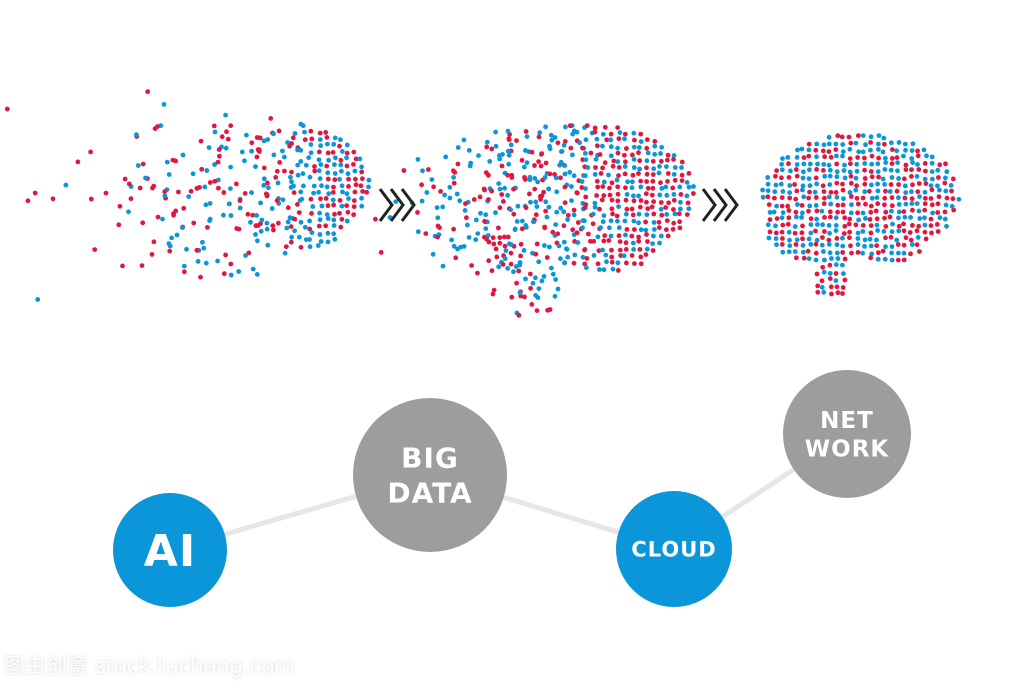 The image size is (1023, 682). What do you see at coordinates (509, 492) in the screenshot?
I see `connectors` at bounding box center [509, 492].